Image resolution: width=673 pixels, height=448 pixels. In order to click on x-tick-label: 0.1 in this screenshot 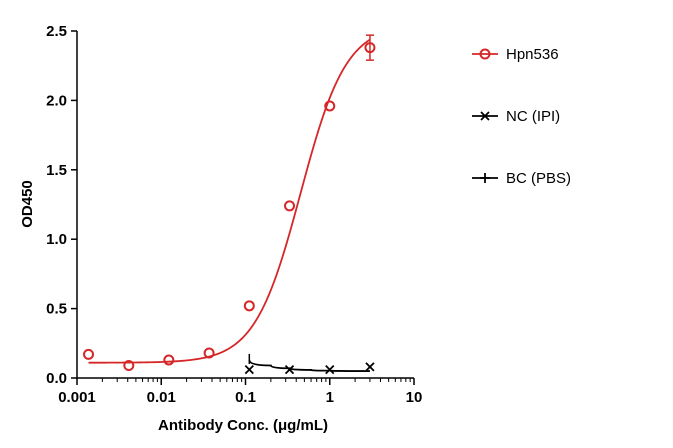, I will do `click(245, 397)`.